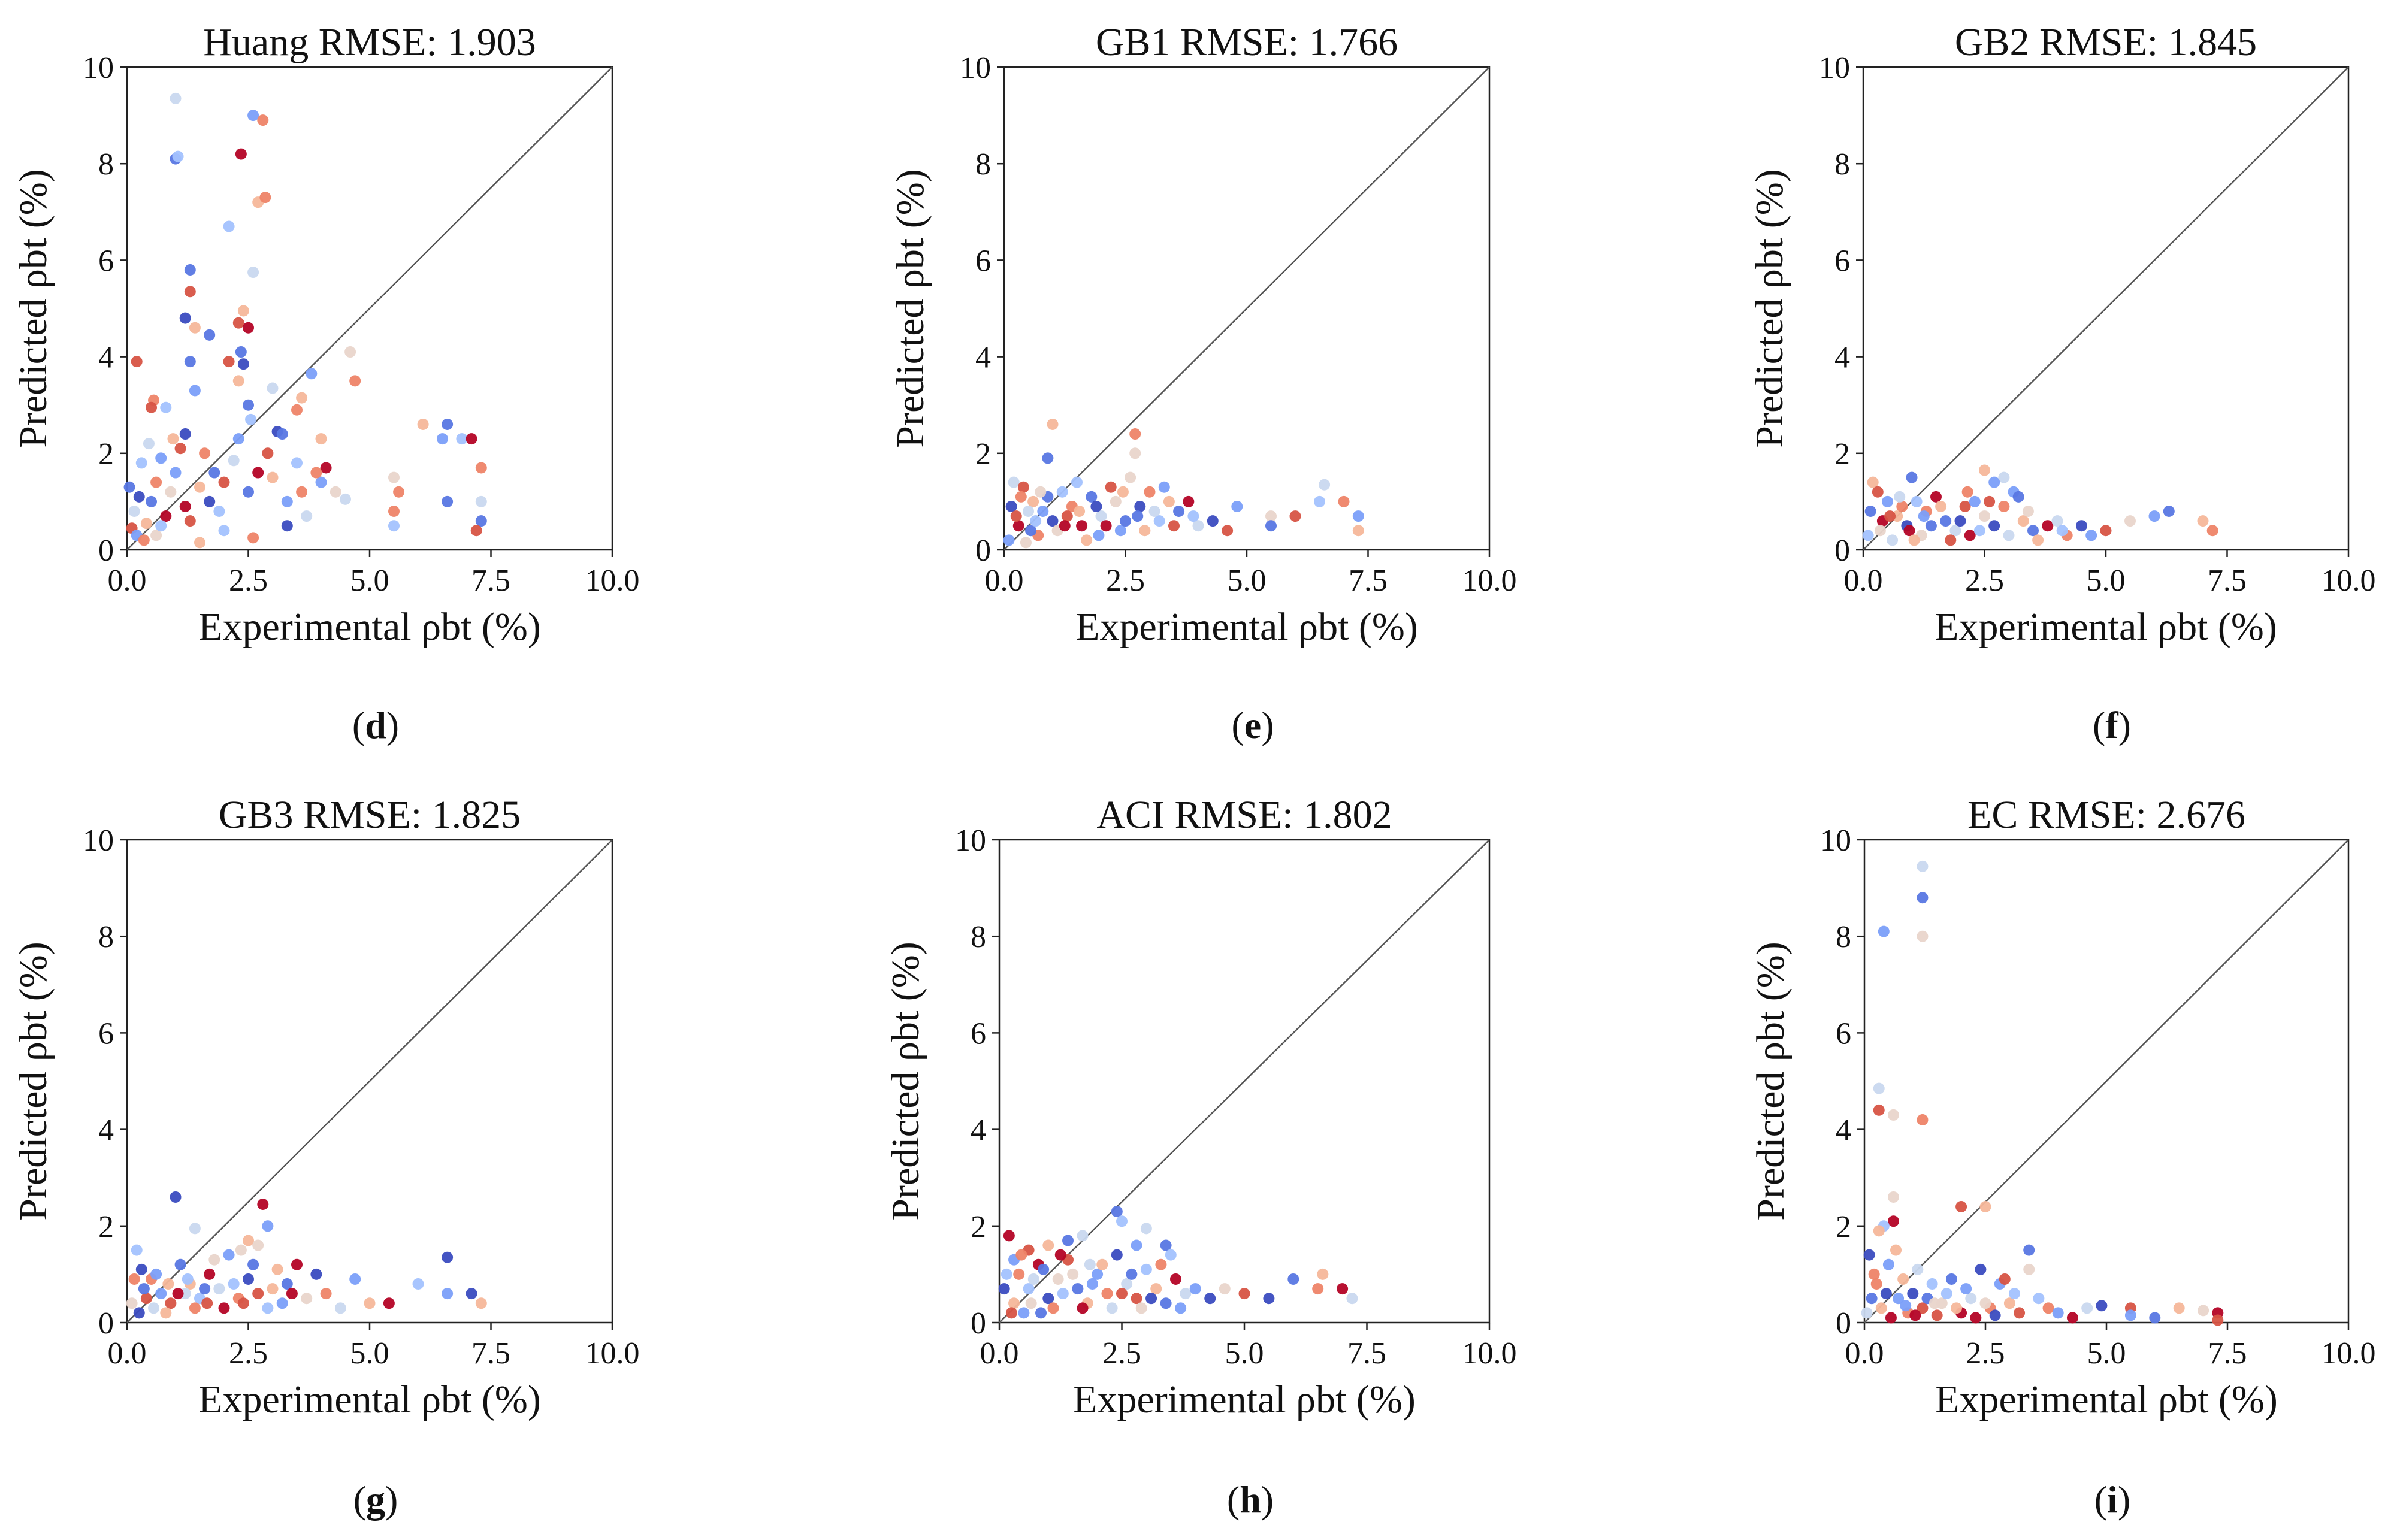 The height and width of the screenshot is (1540, 2403). I want to click on panel-label: (h), so click(1250, 1499).